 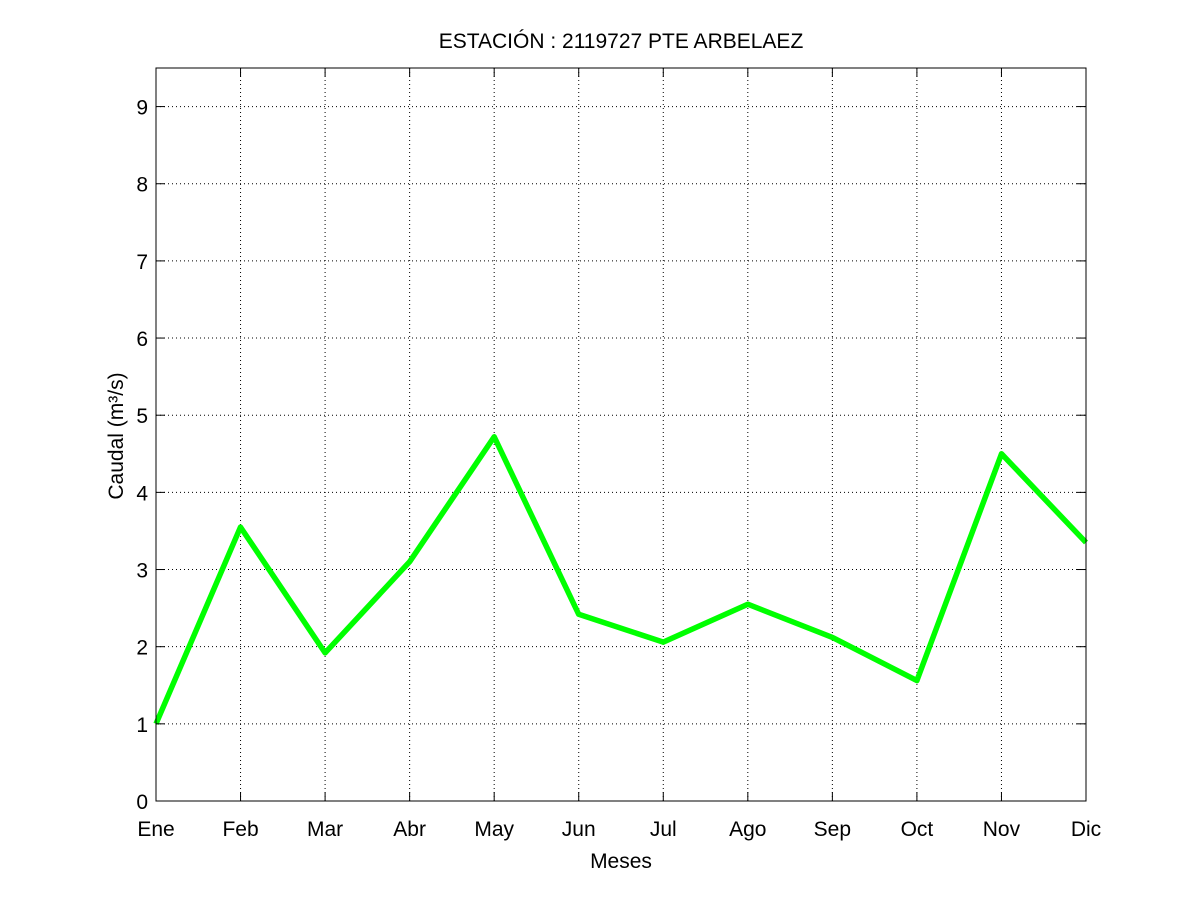 I want to click on y-axis-title: Caudal (m³/s), so click(x=116, y=435).